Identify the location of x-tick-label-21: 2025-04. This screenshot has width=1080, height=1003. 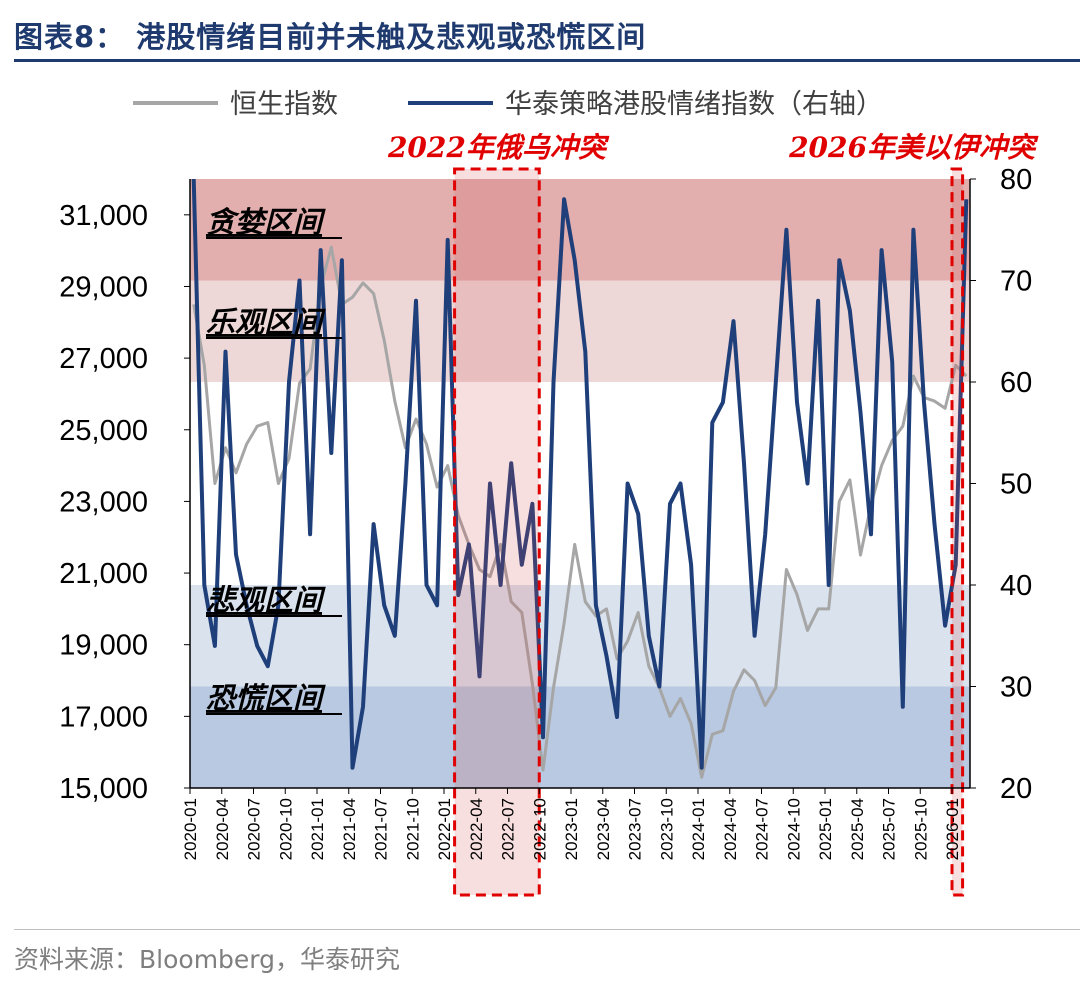
(857, 829).